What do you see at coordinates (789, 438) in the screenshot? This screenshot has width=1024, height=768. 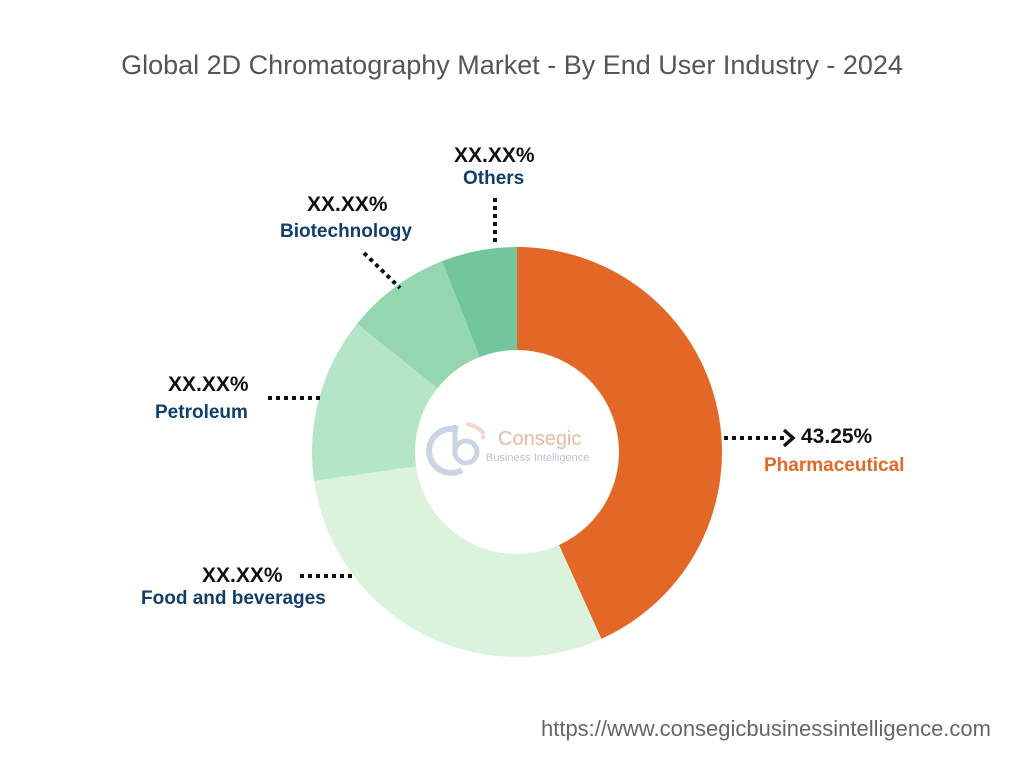 I see `arrow-icon` at bounding box center [789, 438].